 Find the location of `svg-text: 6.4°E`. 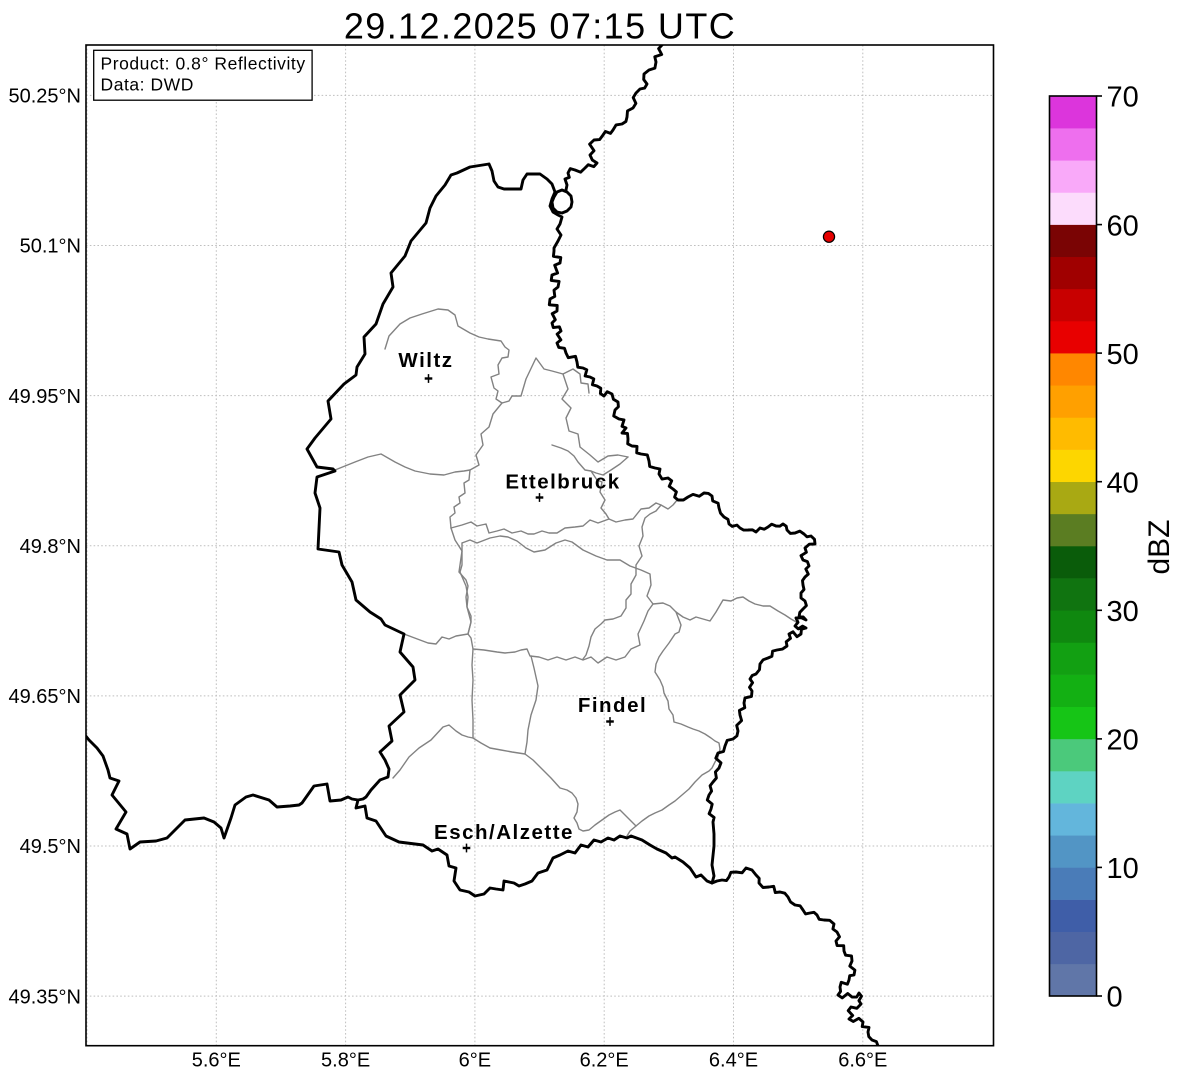

svg-text: 6.4°E is located at coordinates (733, 1061).